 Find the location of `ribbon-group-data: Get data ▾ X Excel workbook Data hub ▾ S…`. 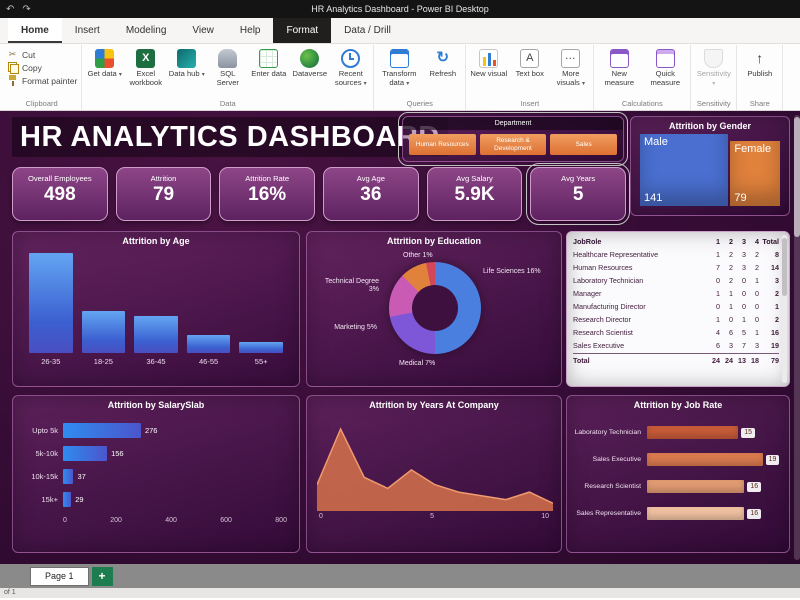

ribbon-group-data: Get data ▾ X Excel workbook Data hub ▾ S… is located at coordinates (228, 77).